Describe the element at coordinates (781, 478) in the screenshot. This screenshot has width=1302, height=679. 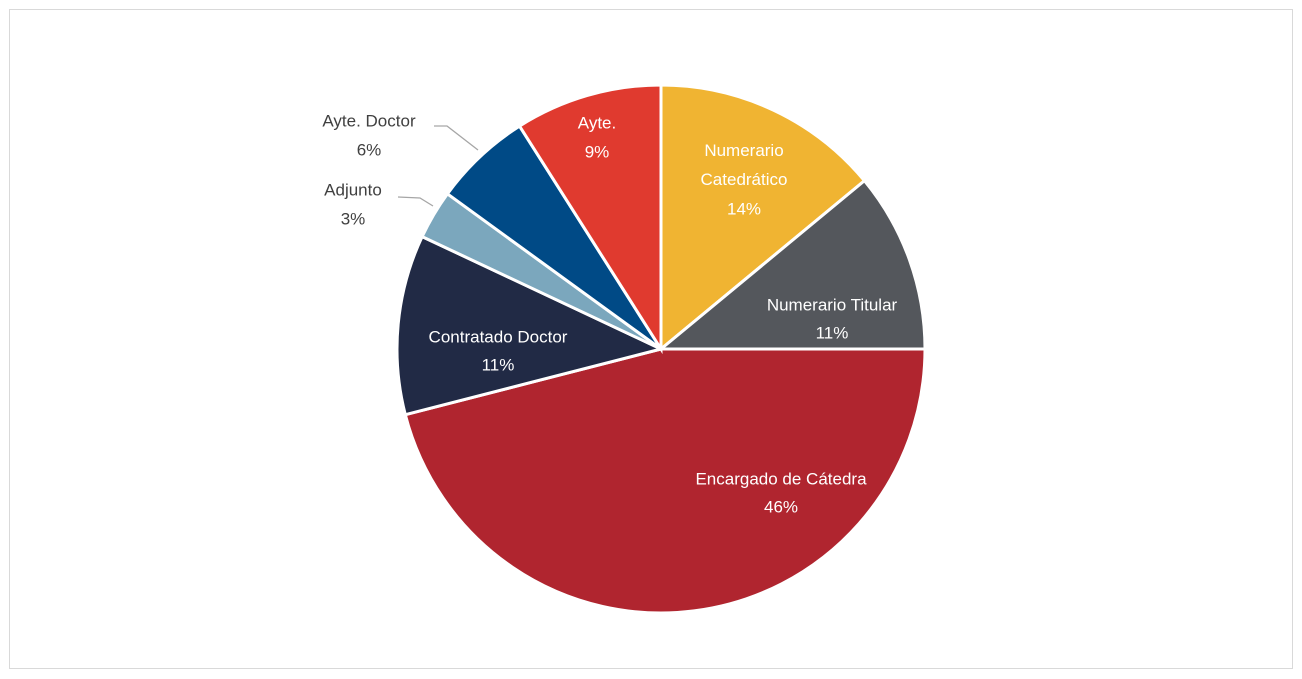
I see `slice-label: Encargado de Cátedra` at that location.